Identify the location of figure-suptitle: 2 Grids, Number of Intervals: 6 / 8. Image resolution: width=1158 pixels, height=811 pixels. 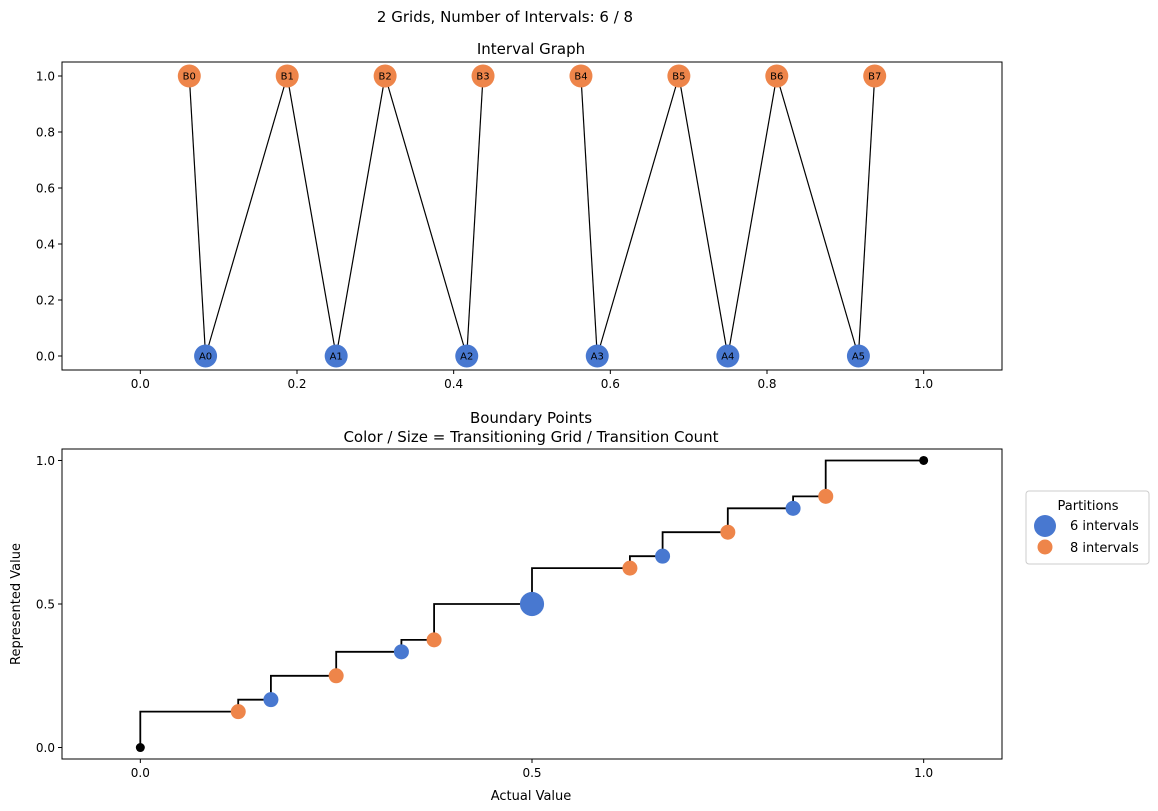
(505, 17).